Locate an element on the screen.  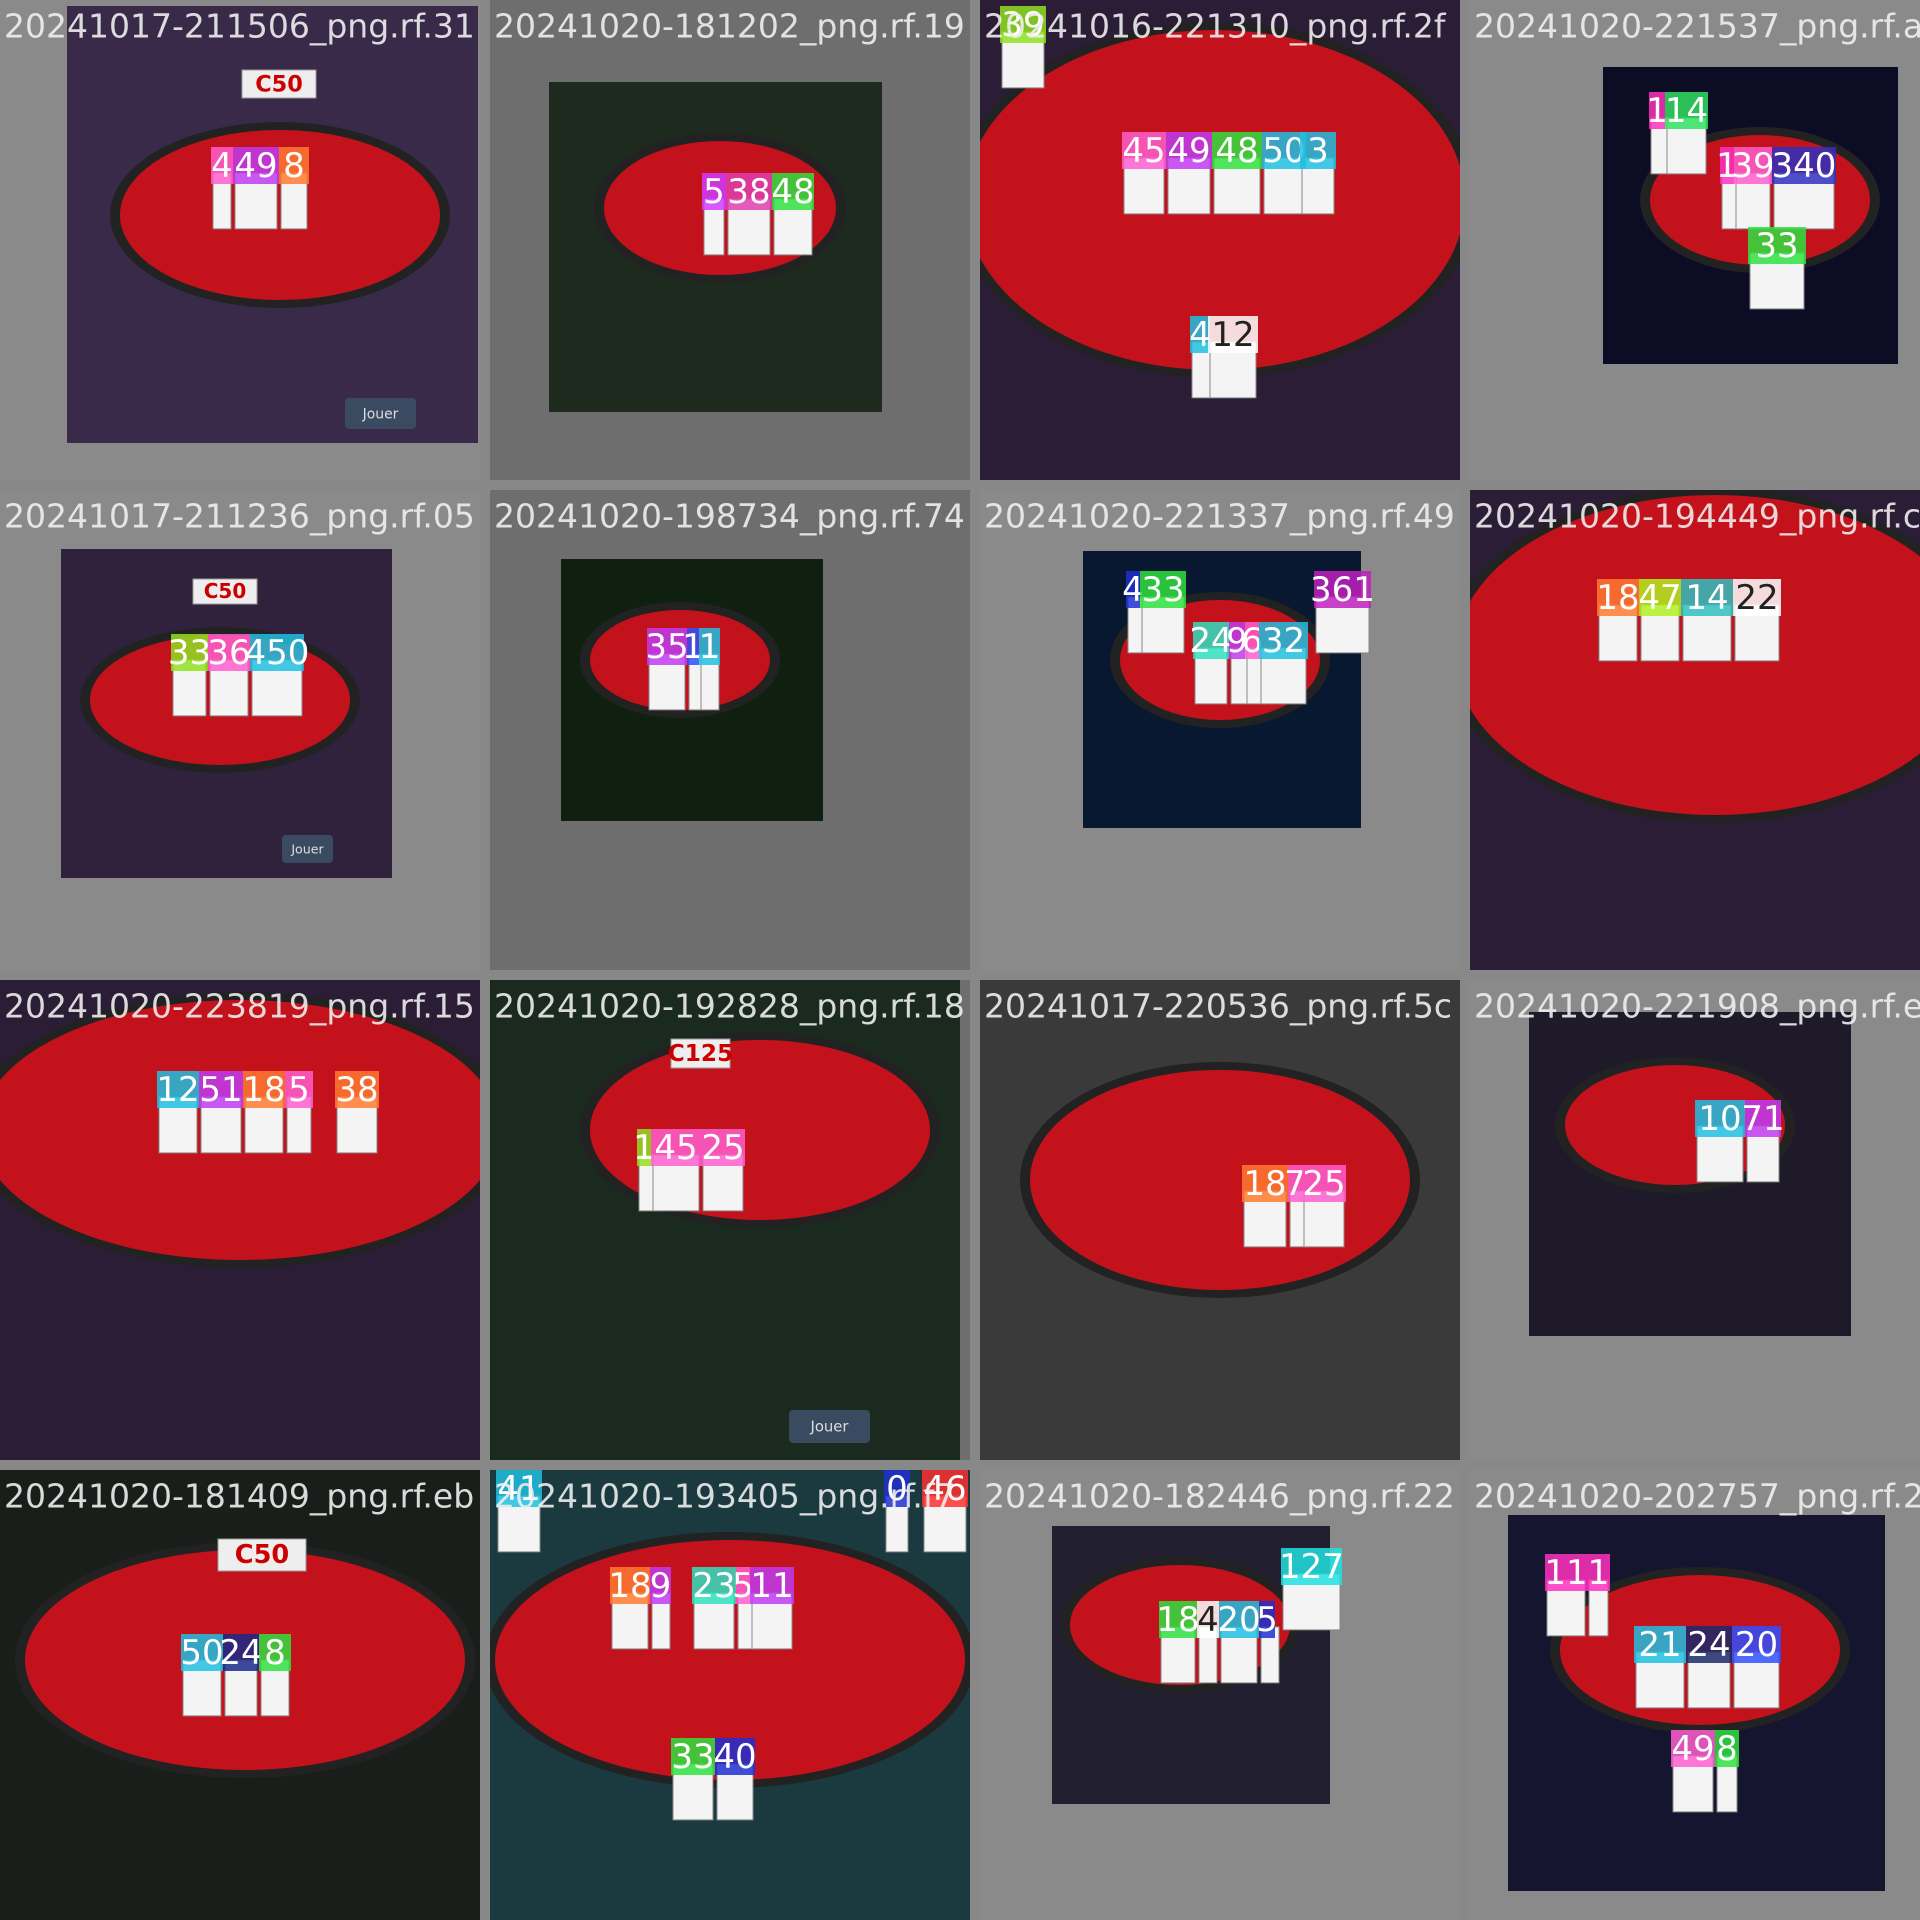
tile-caption: 20241020-182446_png.rf.22 is located at coordinates (1219, 1496).